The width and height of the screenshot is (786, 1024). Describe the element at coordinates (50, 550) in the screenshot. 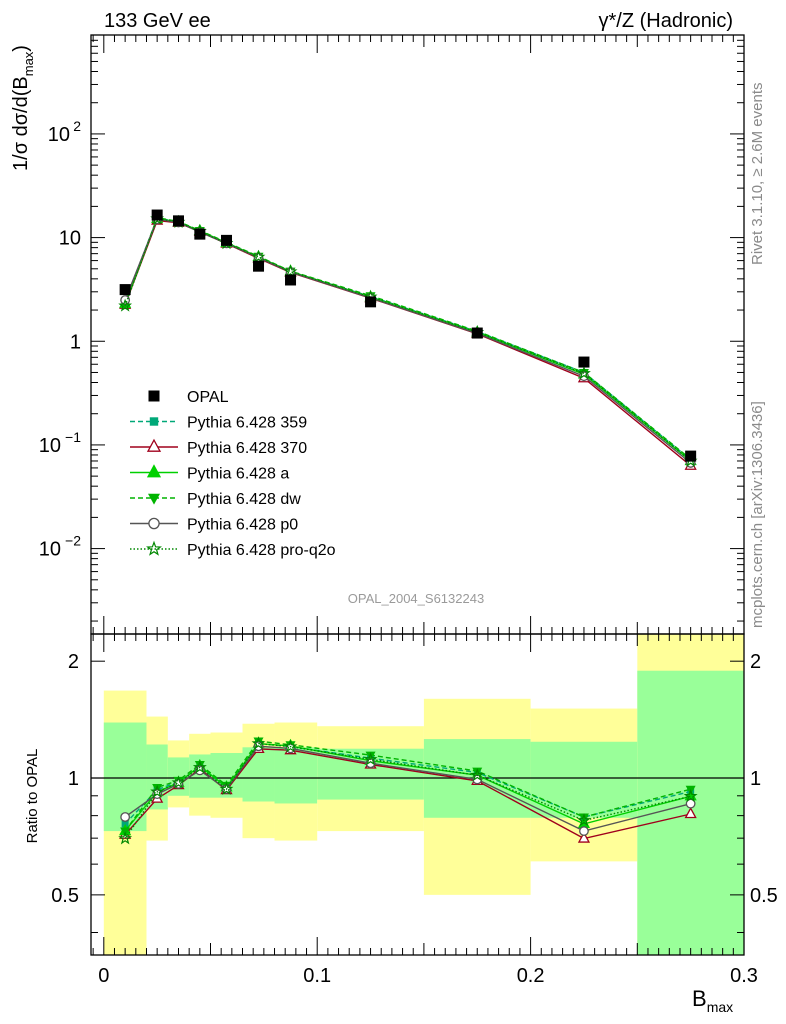

I see `main-y-tick-label-0: 10` at that location.